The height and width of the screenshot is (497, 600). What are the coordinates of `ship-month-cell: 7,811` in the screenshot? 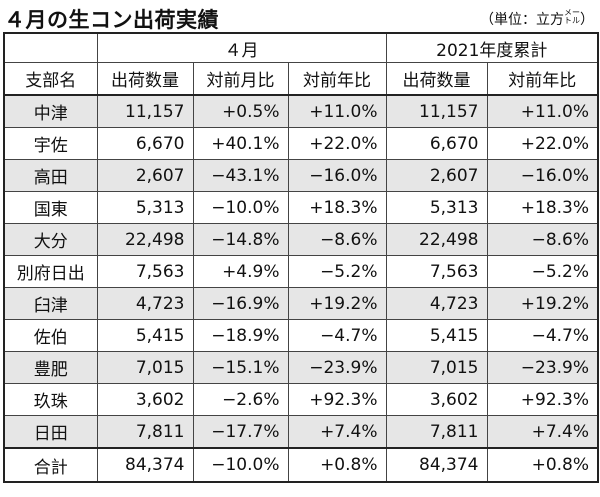 It's located at (145, 432).